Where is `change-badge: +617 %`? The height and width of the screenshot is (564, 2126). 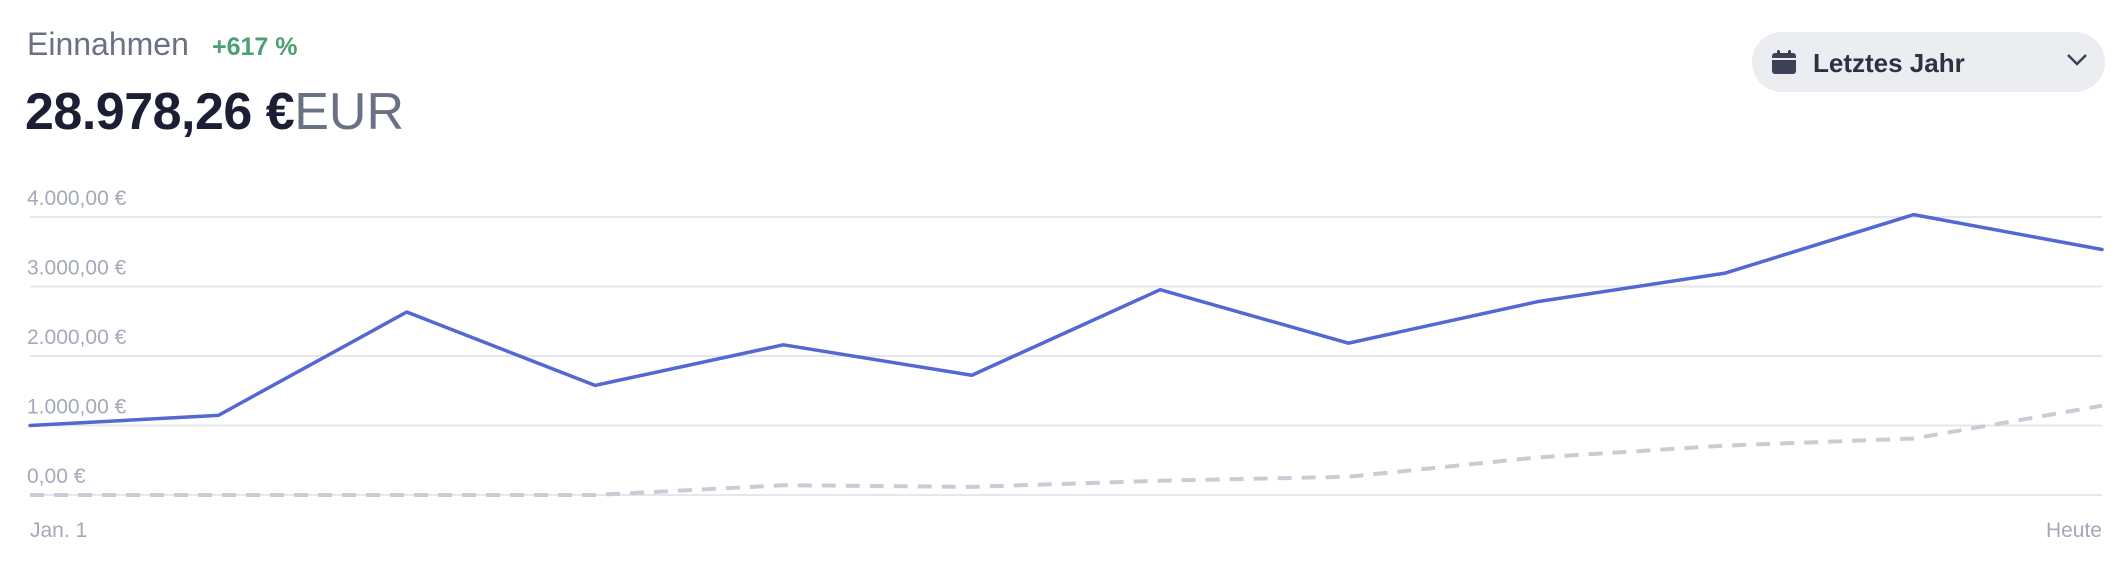
change-badge: +617 % is located at coordinates (255, 47).